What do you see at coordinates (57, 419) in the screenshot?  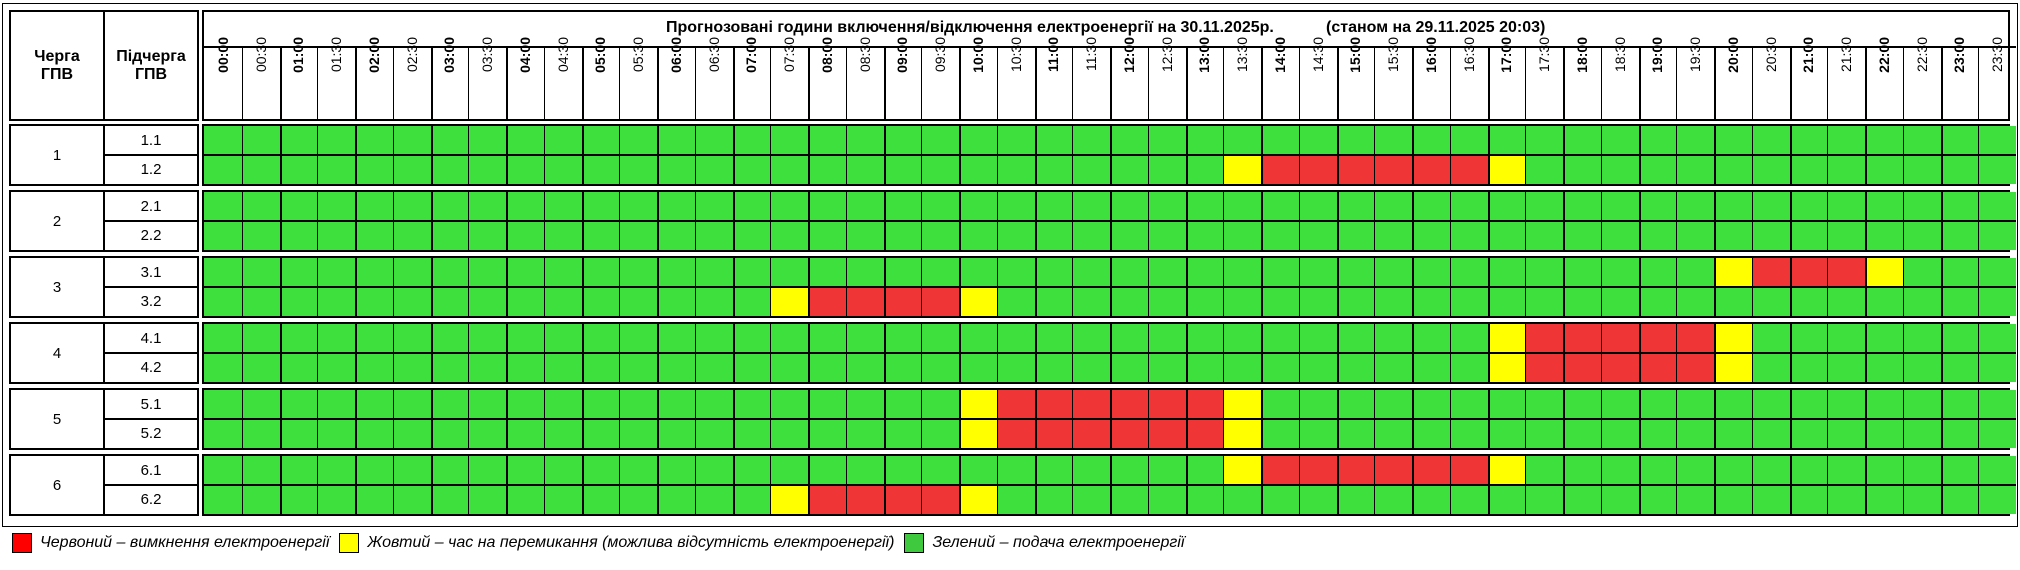 I see `queue-label: 5` at bounding box center [57, 419].